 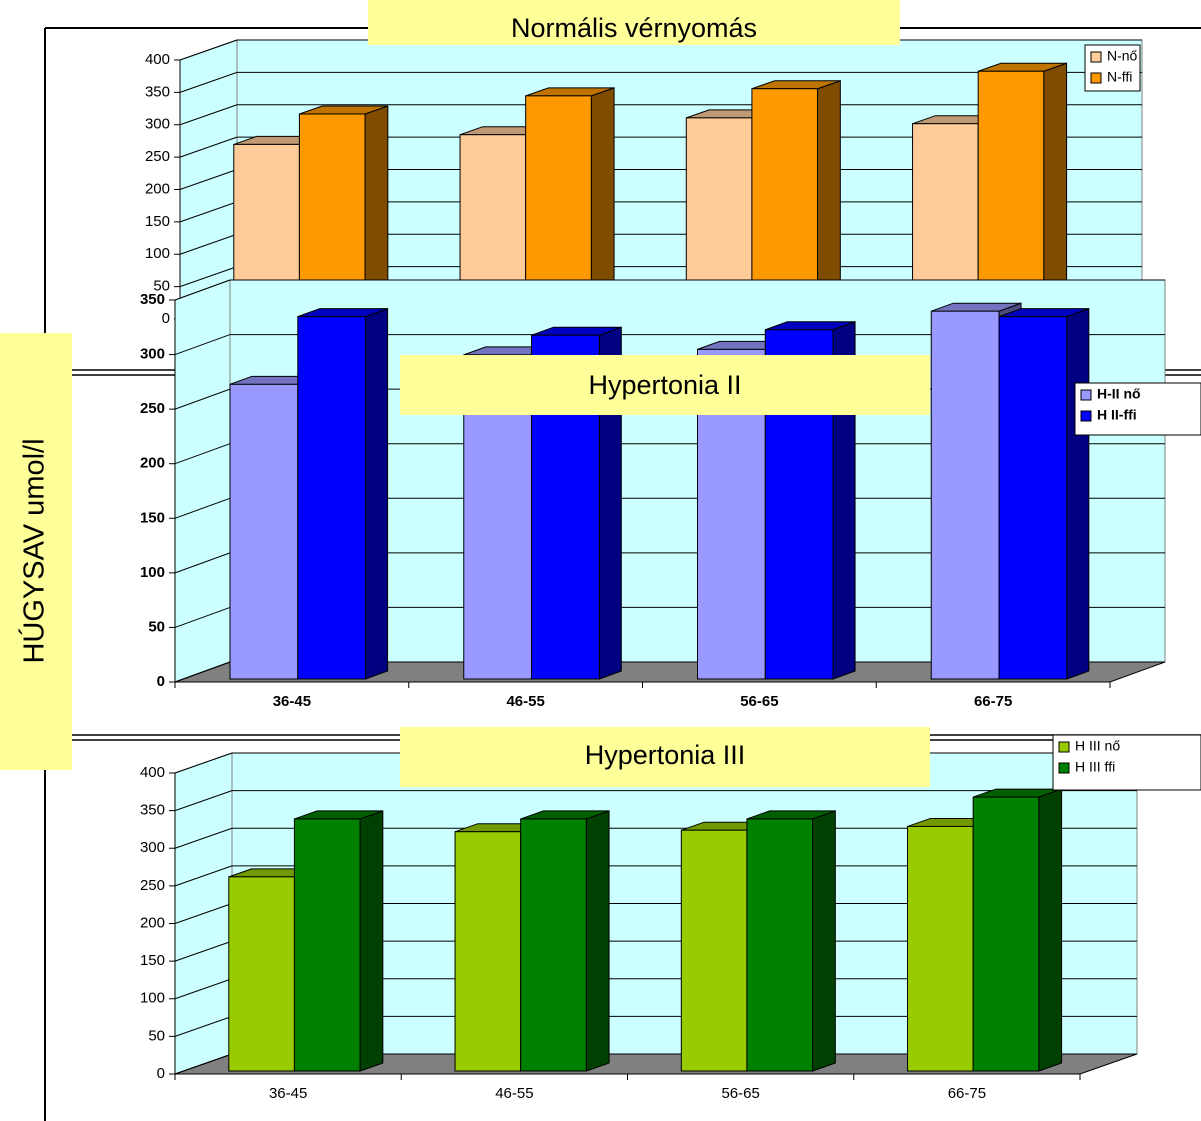 What do you see at coordinates (665, 755) in the screenshot?
I see `chart-title: Hypertonia III` at bounding box center [665, 755].